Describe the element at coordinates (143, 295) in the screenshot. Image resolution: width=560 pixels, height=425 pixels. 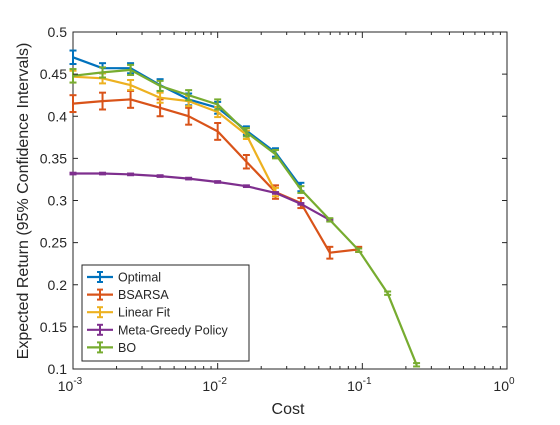
I see `legend-label: BSARSA` at that location.